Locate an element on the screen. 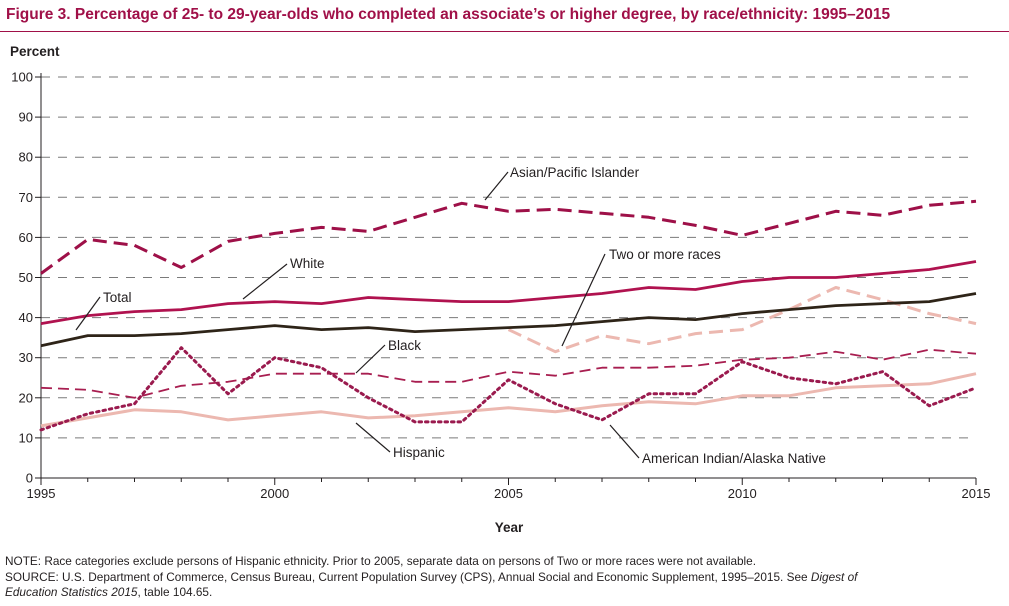 The width and height of the screenshot is (1009, 606). label-two-or-more: Two or more races is located at coordinates (665, 254).